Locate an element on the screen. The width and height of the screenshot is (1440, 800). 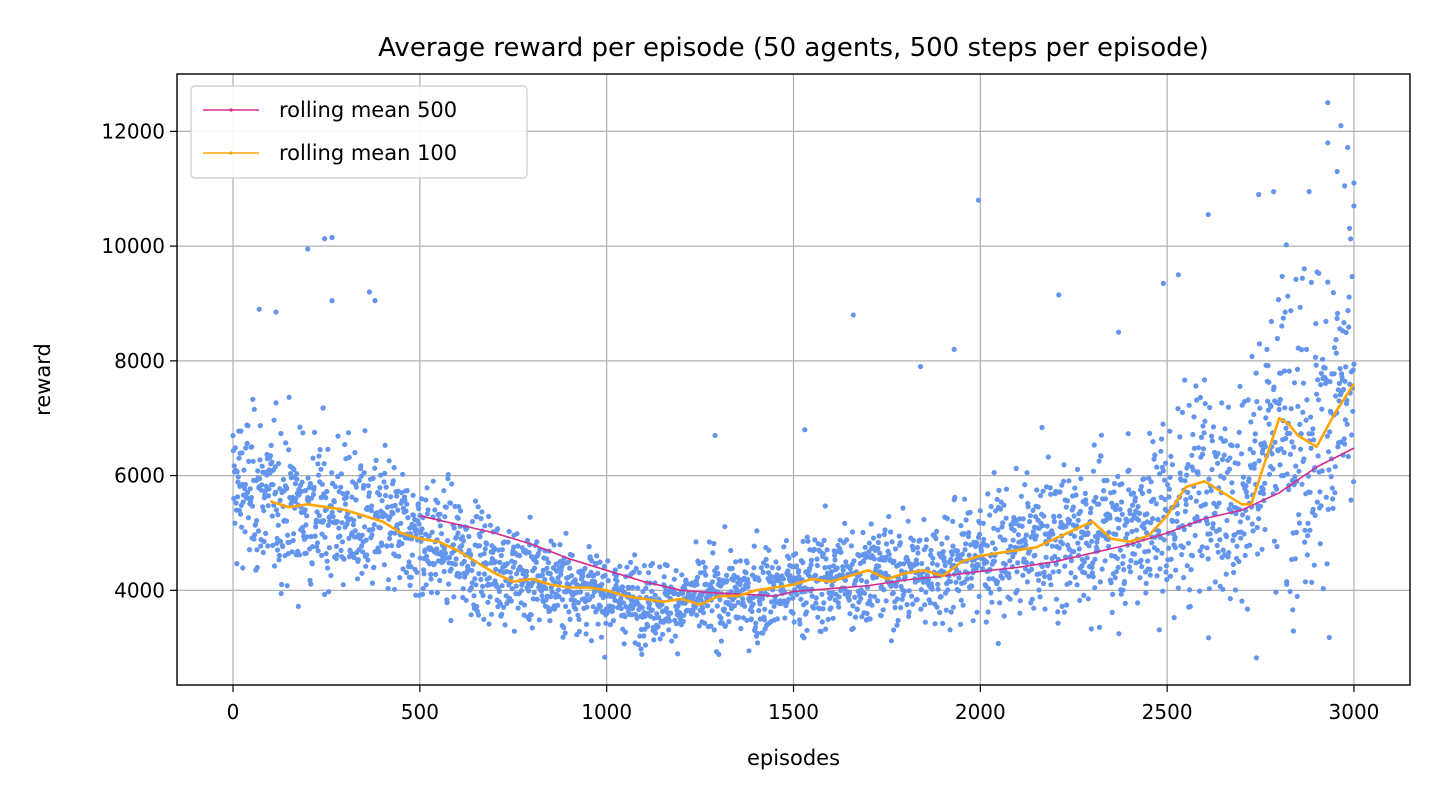
y-axis-label: reward is located at coordinates (43, 379).